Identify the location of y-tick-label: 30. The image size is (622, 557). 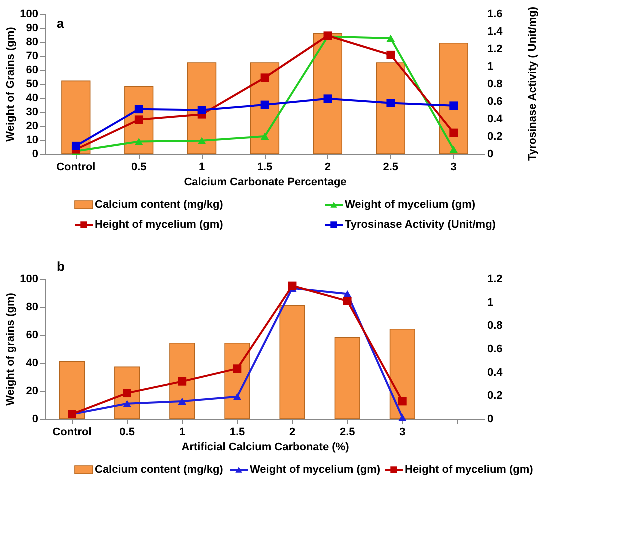
(32, 112).